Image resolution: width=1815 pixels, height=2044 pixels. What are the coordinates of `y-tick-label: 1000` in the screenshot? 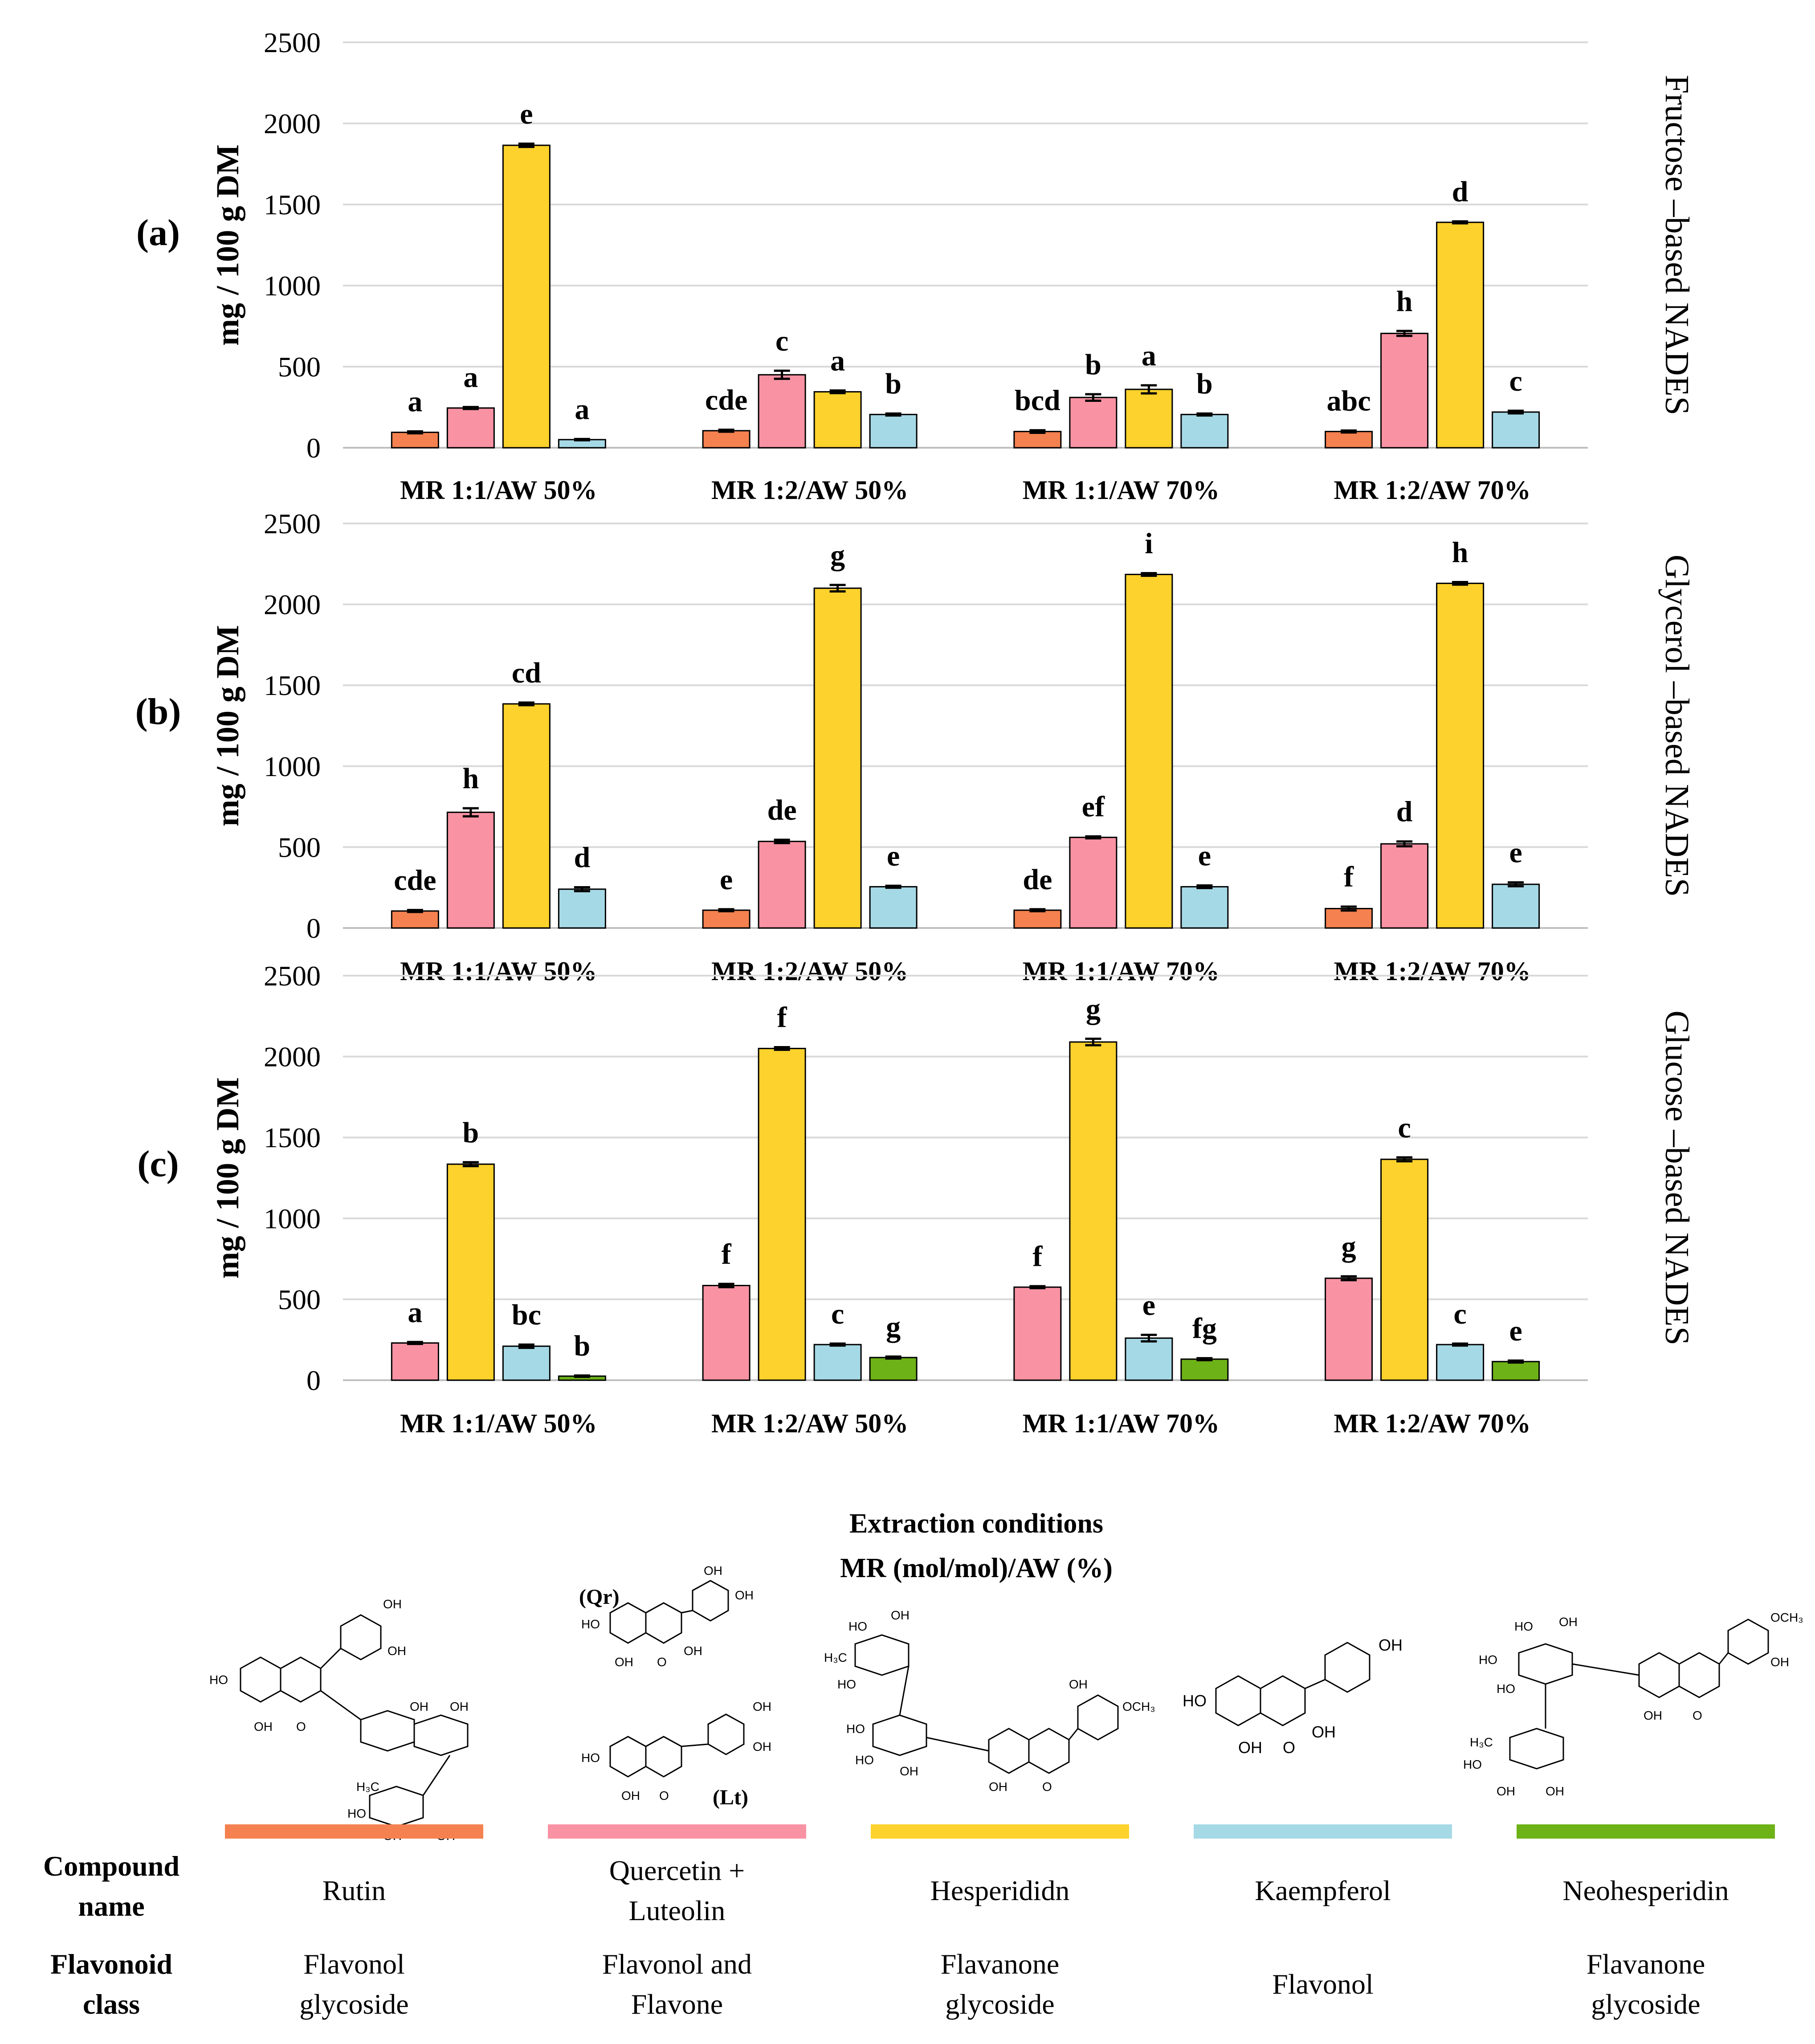 It's located at (292, 1219).